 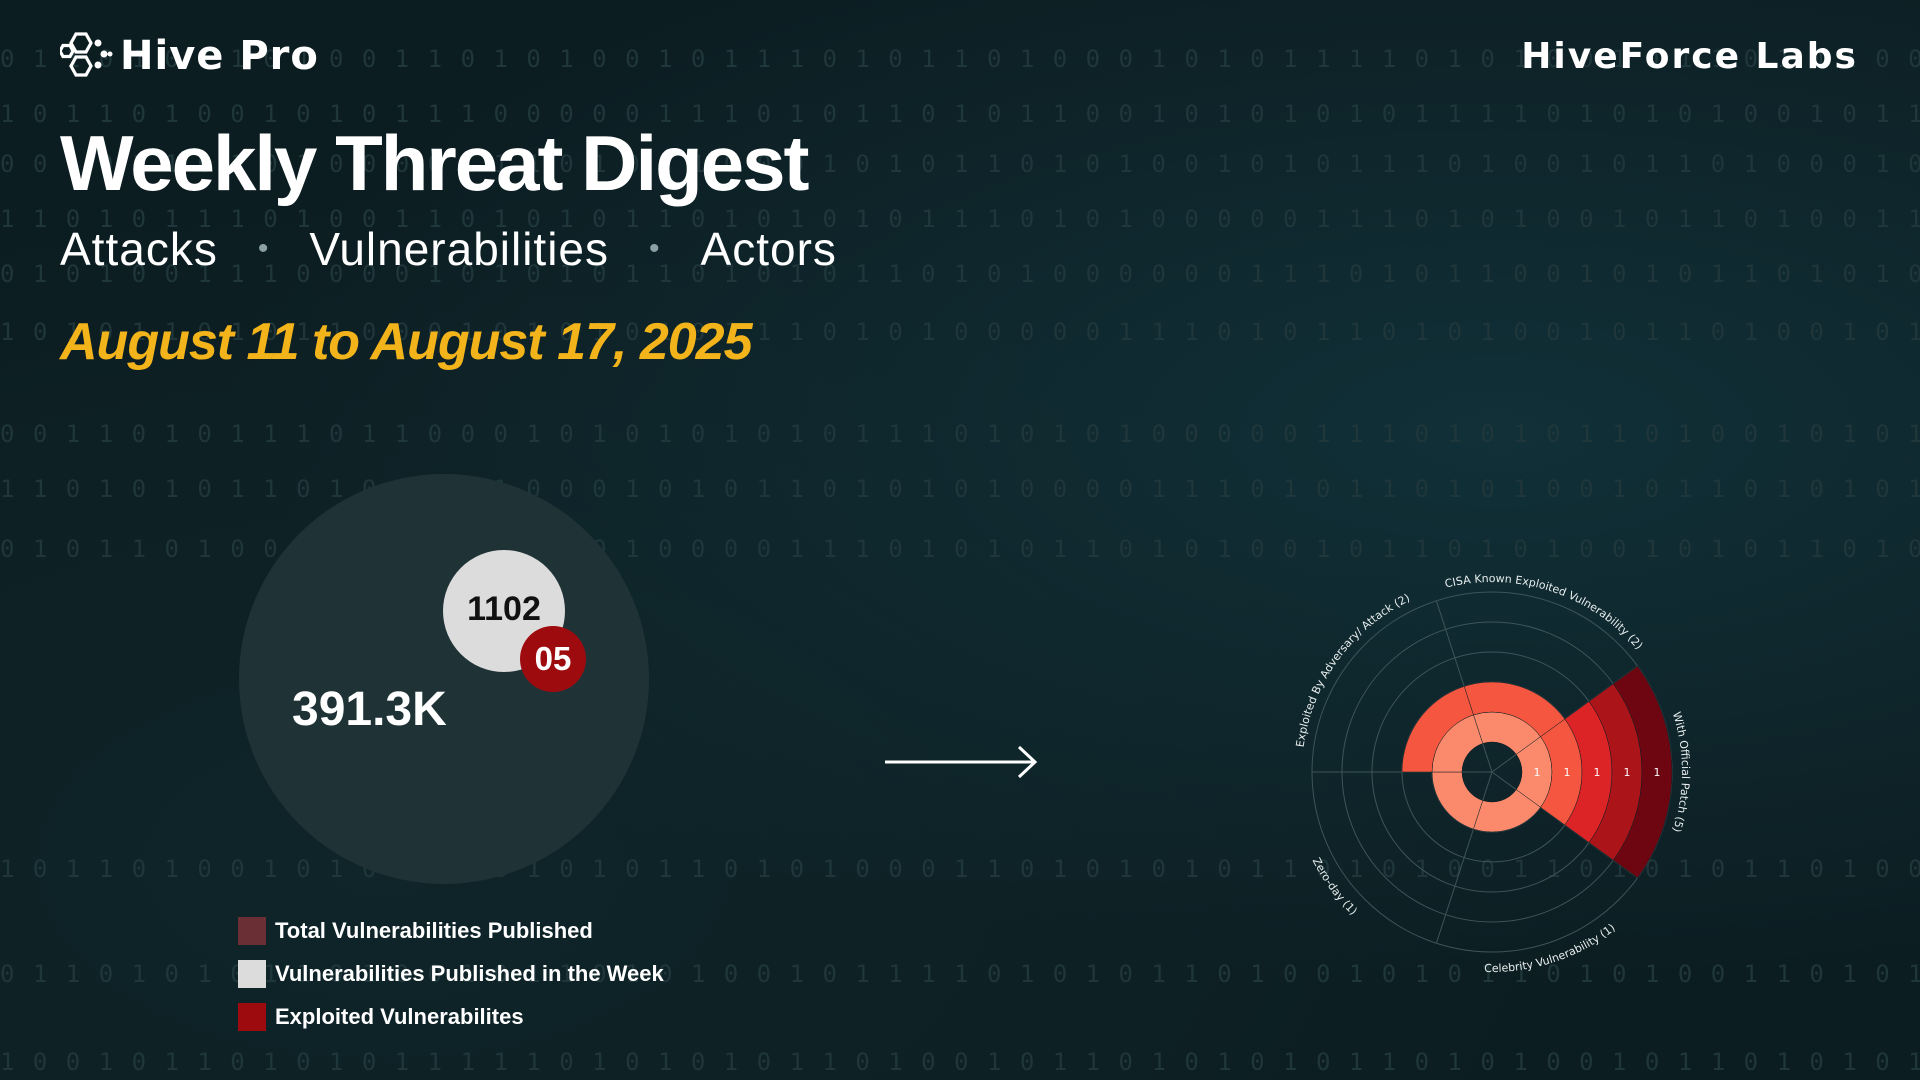 What do you see at coordinates (961, 762) in the screenshot?
I see `arrow-right-icon` at bounding box center [961, 762].